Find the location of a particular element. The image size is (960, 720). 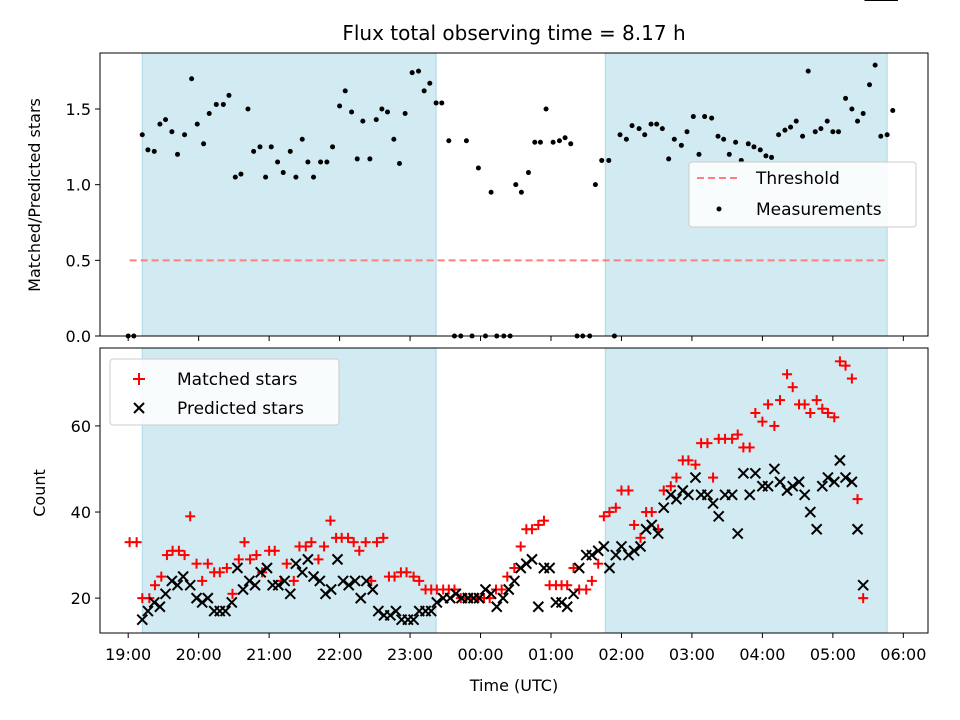

count-y-tick-label: 40 is located at coordinates (81, 512).